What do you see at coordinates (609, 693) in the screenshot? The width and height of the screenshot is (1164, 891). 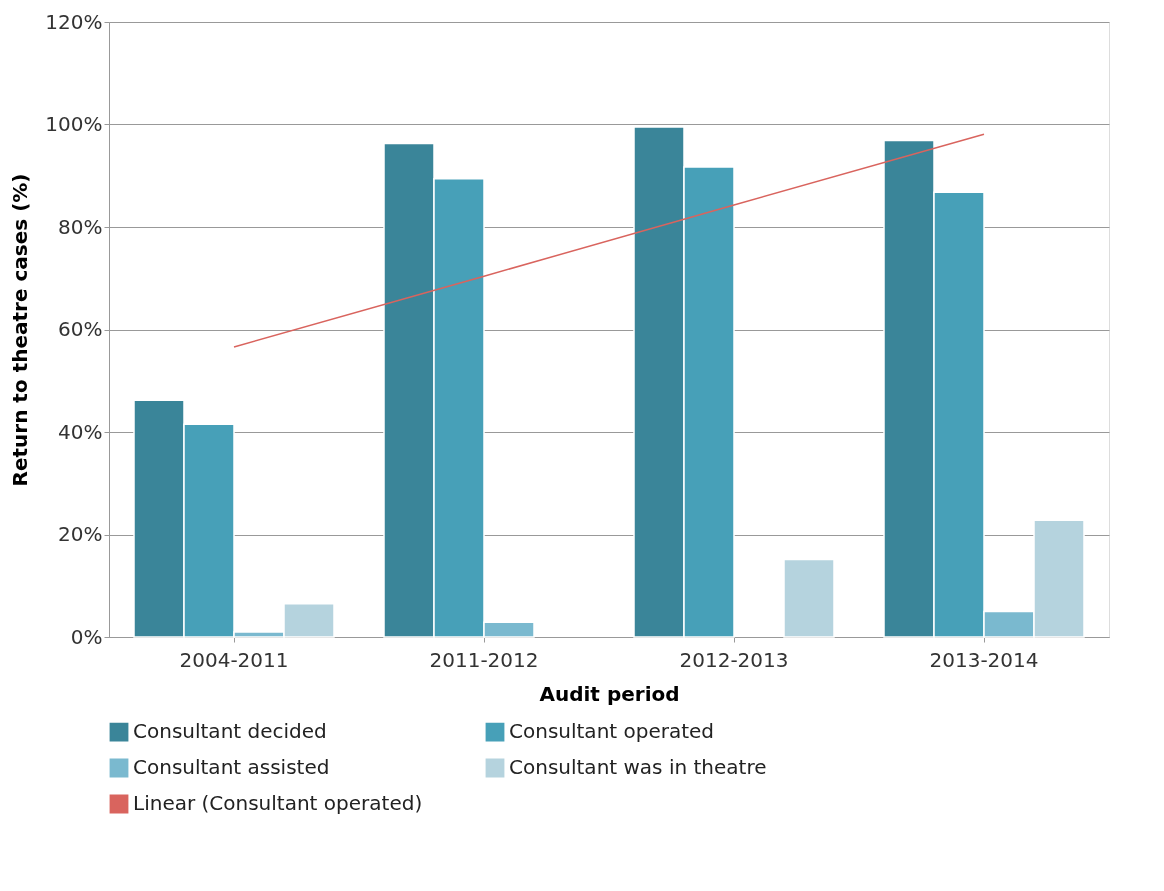 I see `x-axis-title: Audit period` at bounding box center [609, 693].